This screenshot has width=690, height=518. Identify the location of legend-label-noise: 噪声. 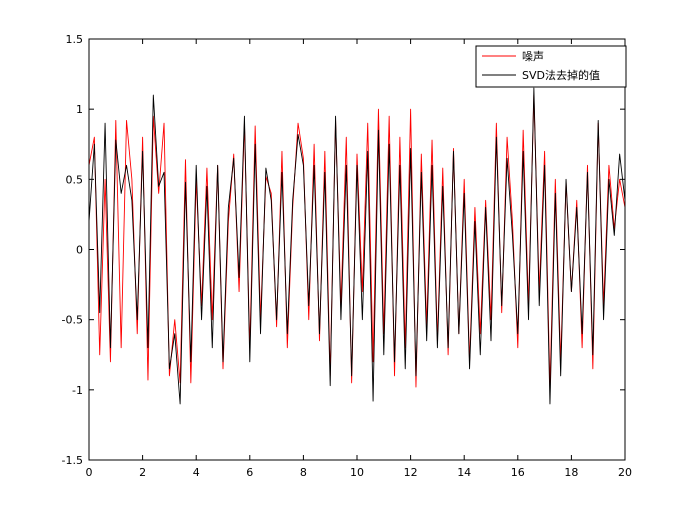
(533, 56).